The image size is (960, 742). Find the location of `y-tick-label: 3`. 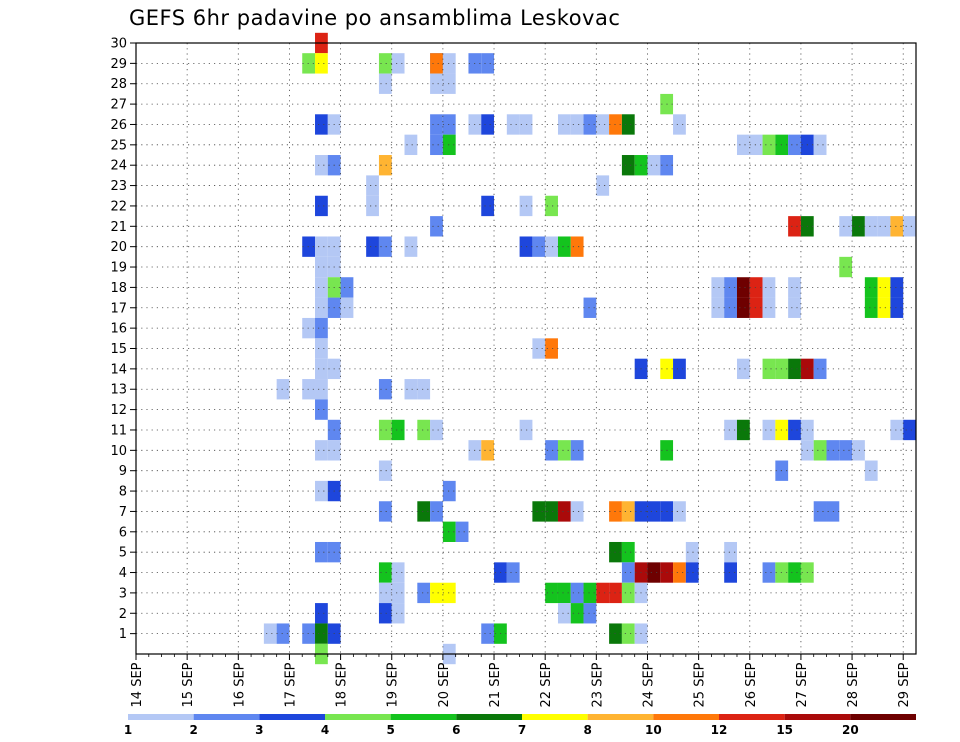

y-tick-label: 3 is located at coordinates (123, 593).